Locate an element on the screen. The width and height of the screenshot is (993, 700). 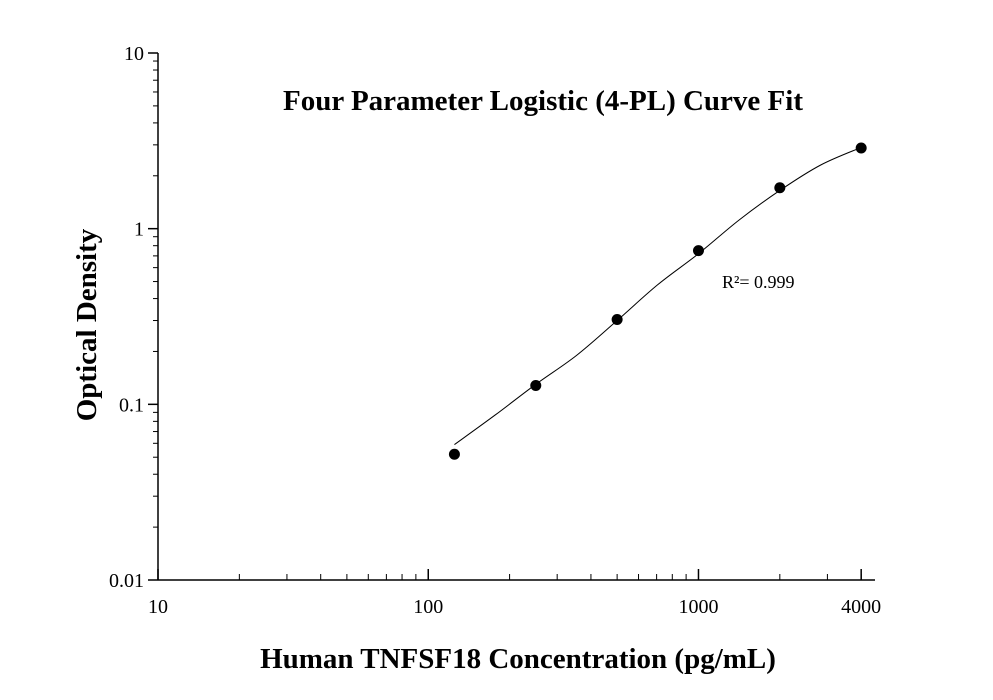
chart-title: Four Parameter Logistic (4-PL) Curve Fit is located at coordinates (543, 101).